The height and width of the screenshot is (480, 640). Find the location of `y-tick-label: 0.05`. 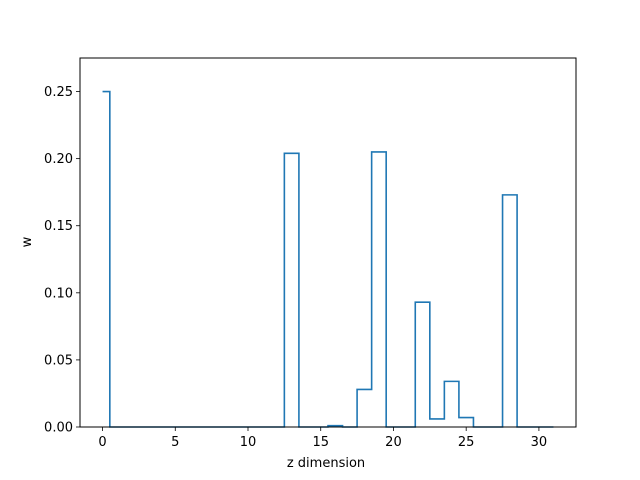

y-tick-label: 0.05 is located at coordinates (58, 360).